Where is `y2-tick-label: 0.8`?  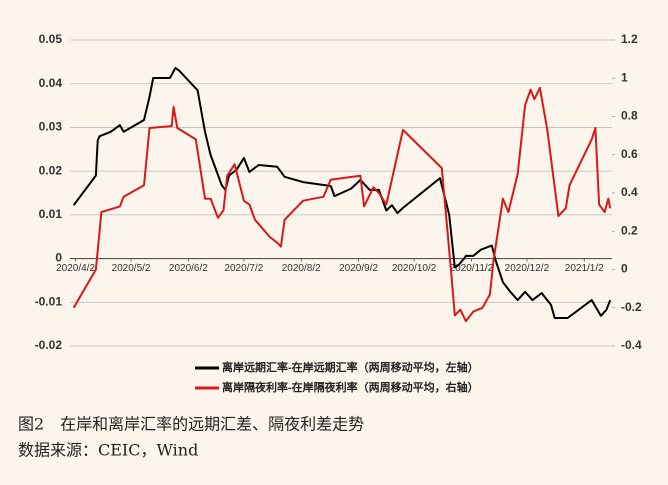
y2-tick-label: 0.8 is located at coordinates (629, 116).